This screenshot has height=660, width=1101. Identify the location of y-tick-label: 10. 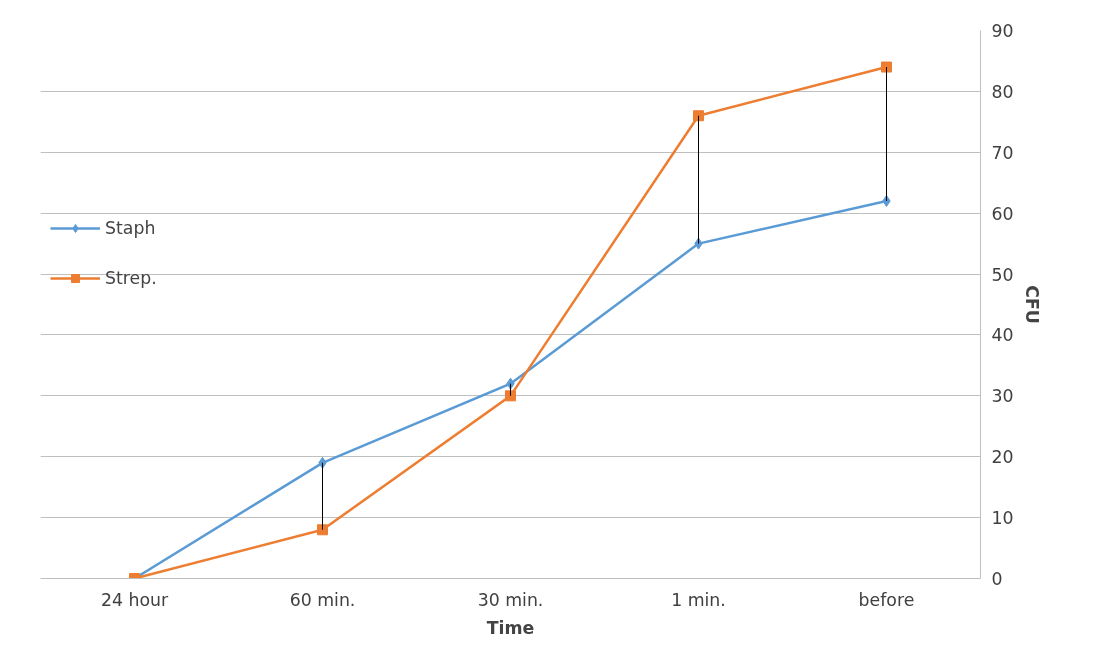
(1002, 518).